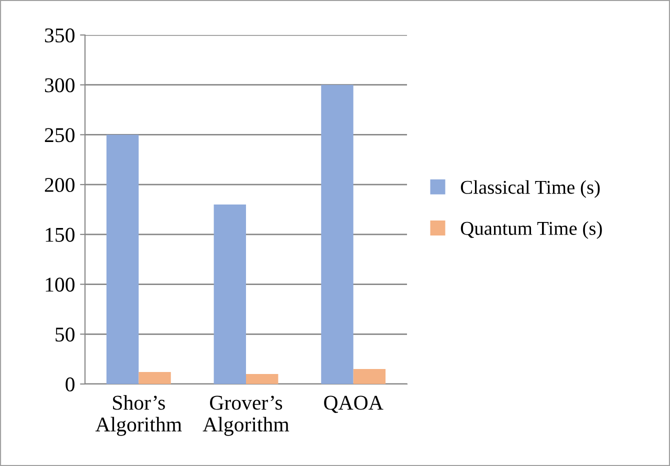  Describe the element at coordinates (59, 85) in the screenshot. I see `y-tick-label: 300` at that location.